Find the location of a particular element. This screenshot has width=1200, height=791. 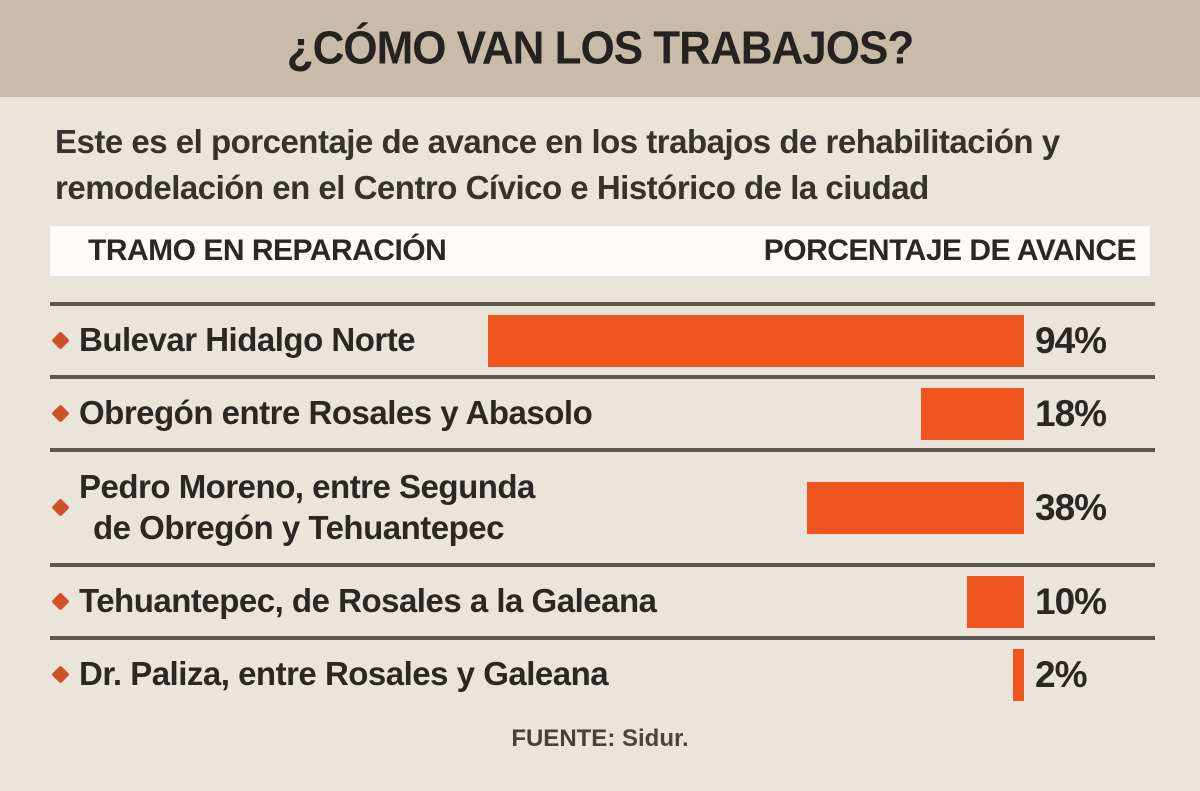

table-row: Tehuantepec, de Rosales a la Galeana 10% is located at coordinates (602, 599).